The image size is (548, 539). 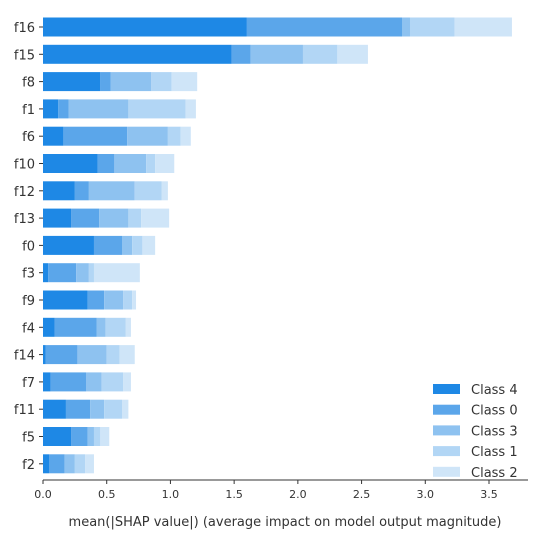 I want to click on x-tick-label: 3.0, so click(x=426, y=494).